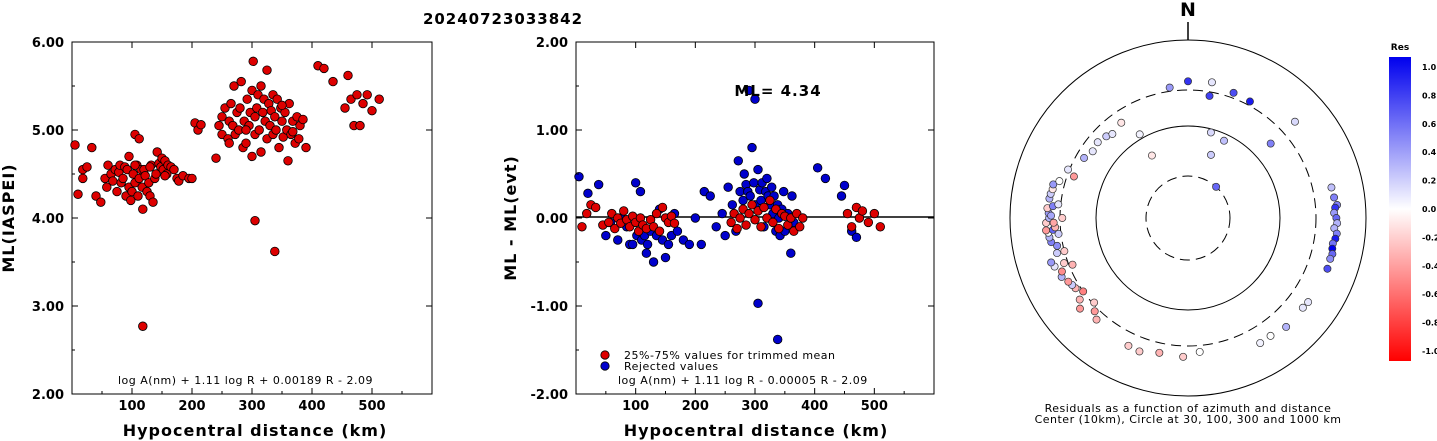  What do you see at coordinates (503, 19) in the screenshot?
I see `page-title: 20240723033842` at bounding box center [503, 19].